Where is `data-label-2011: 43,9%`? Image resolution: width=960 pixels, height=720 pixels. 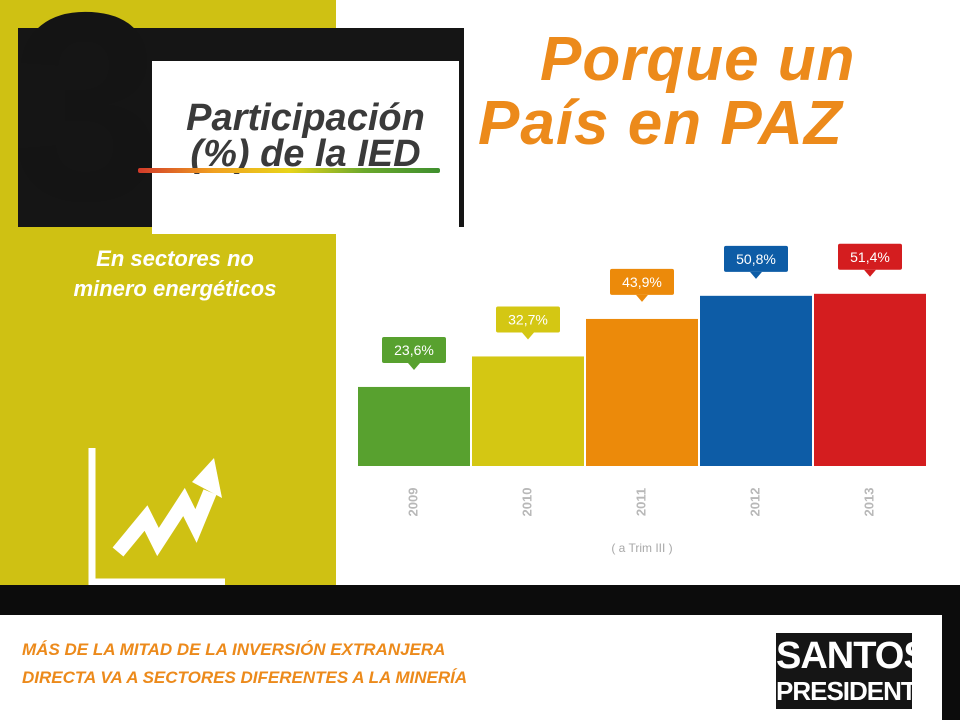
data-label-2011: 43,9% is located at coordinates (642, 282).